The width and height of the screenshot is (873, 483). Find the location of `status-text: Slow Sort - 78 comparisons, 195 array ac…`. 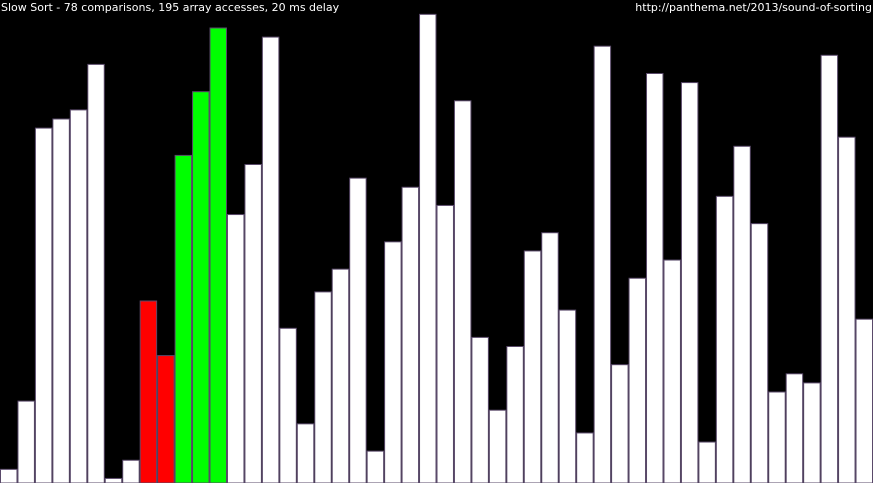

status-text: Slow Sort - 78 comparisons, 195 array ac… is located at coordinates (170, 7).